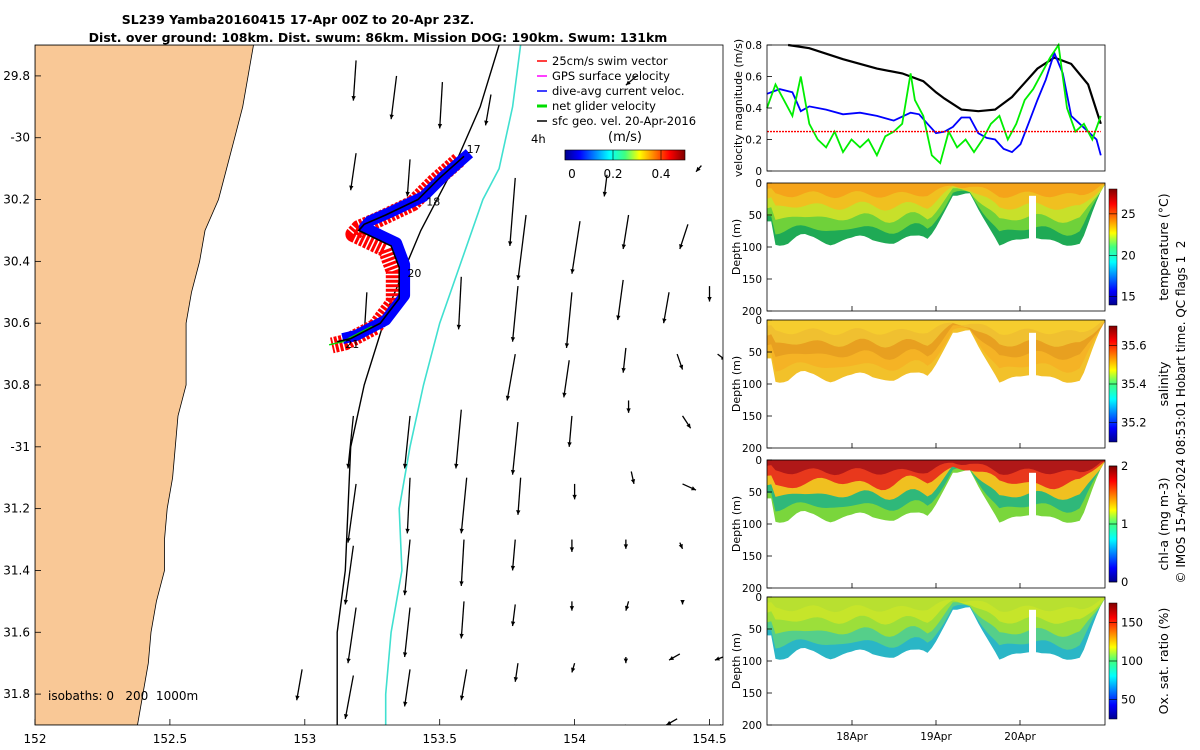 Image resolution: width=1200 pixels, height=750 pixels. Describe the element at coordinates (604, 106) in the screenshot. I see `legend-entry: net glider velocity` at that location.